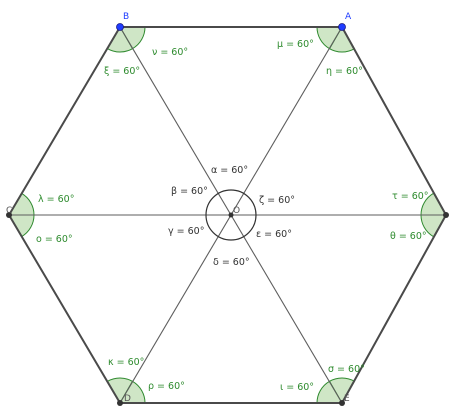 The height and width of the screenshot is (408, 451). Describe the element at coordinates (236, 211) in the screenshot. I see `vertex-label-O: O` at that location.